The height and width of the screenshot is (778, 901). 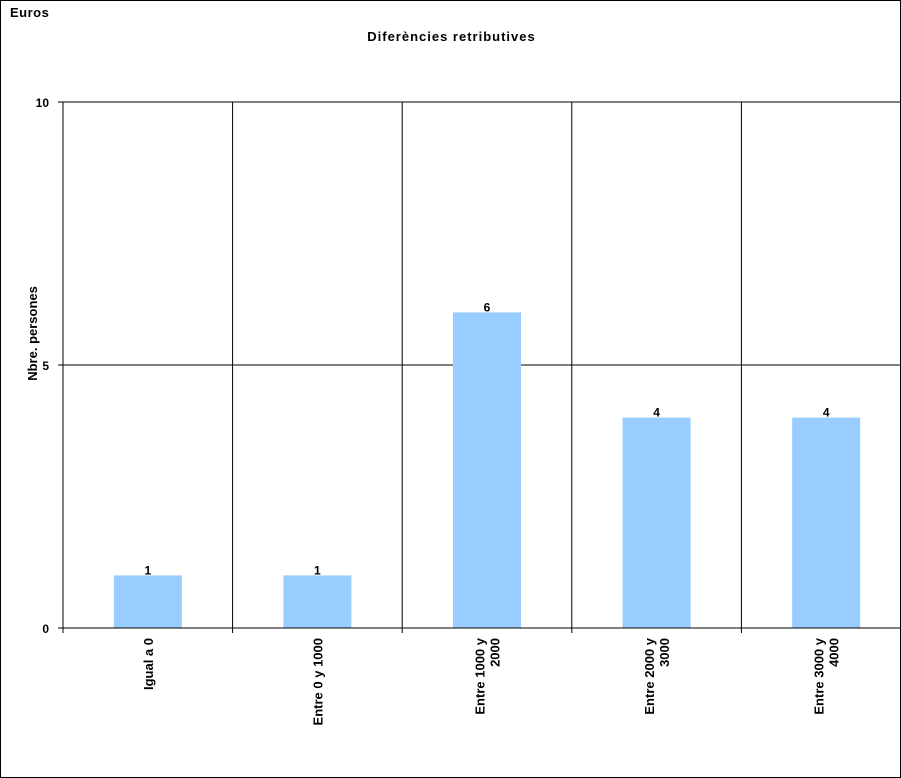 What do you see at coordinates (43, 103) in the screenshot?
I see `y-tick-label: 10` at bounding box center [43, 103].